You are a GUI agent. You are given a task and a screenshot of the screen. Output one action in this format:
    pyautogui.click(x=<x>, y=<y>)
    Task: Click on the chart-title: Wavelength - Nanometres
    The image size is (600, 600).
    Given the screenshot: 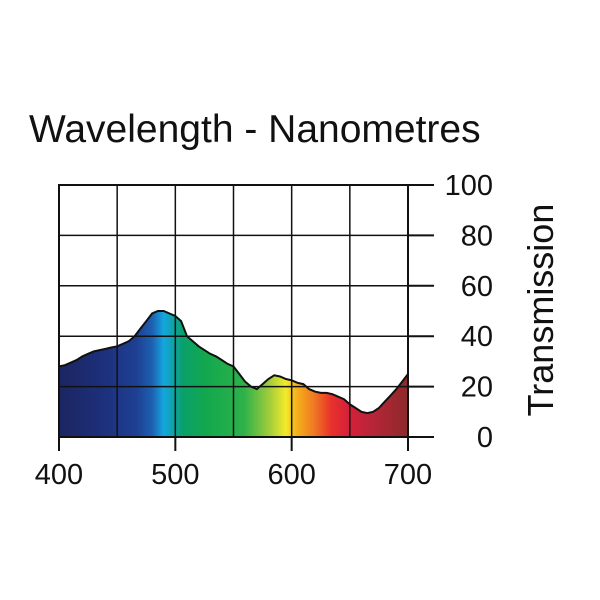 What is the action you would take?
    pyautogui.click(x=255, y=129)
    